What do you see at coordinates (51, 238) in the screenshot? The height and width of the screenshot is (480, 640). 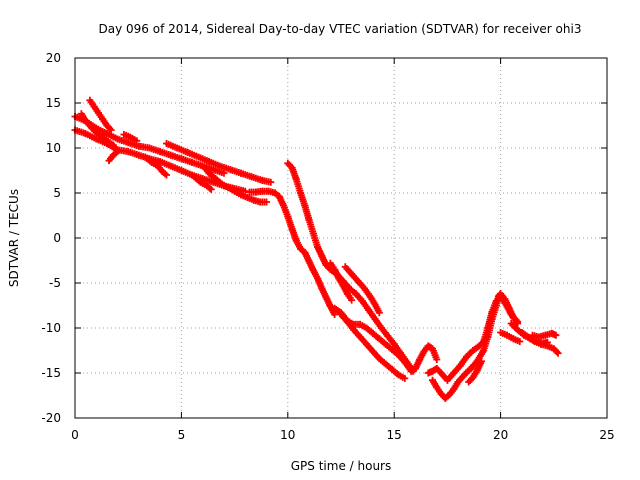 I see `y-axis-tick-labels: -20 -15 -10 -5 0 5 10 15 20` at bounding box center [51, 238].